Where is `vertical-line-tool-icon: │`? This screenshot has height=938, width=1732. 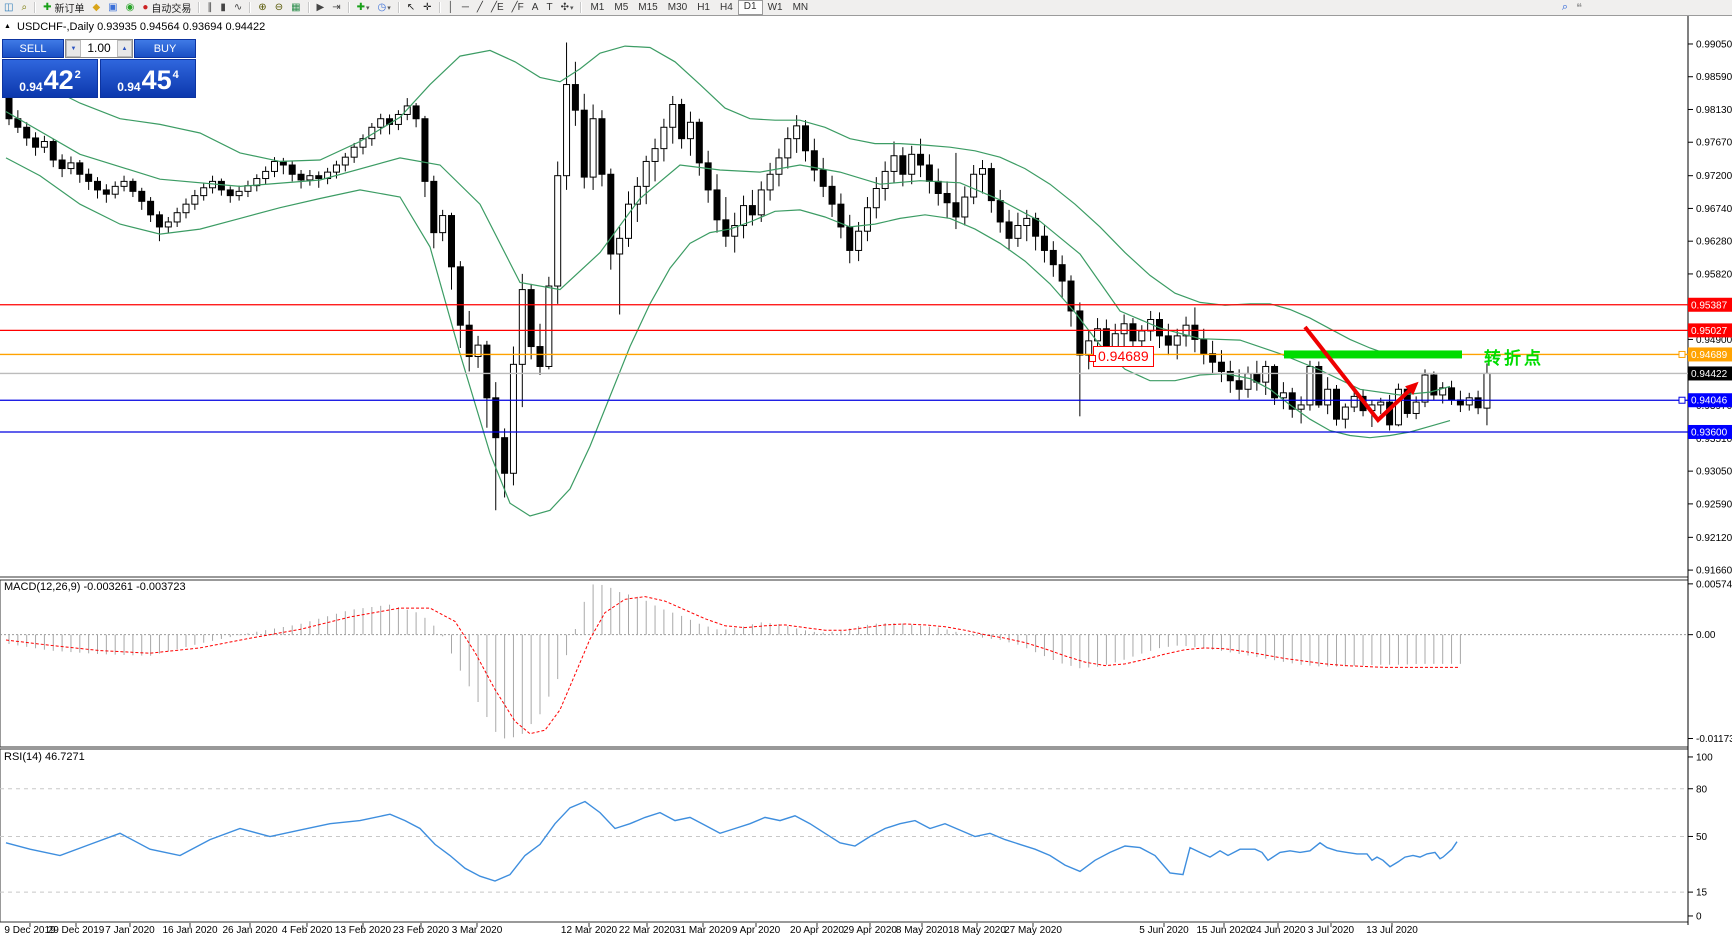
vertical-line-tool-icon: │ is located at coordinates (451, 7).